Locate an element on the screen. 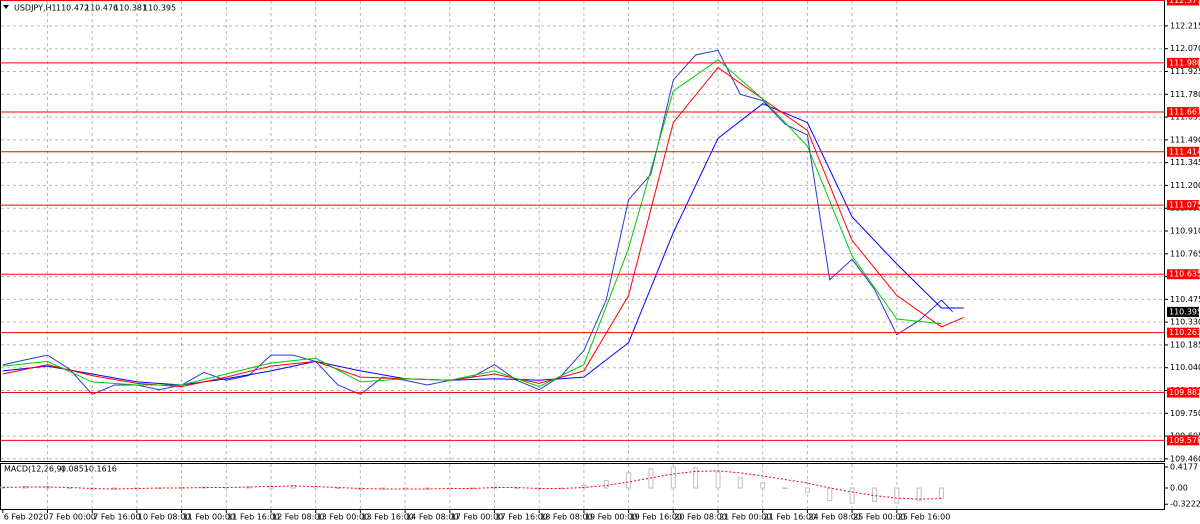 This screenshot has height=524, width=1200. level-label: 110.635 is located at coordinates (1184, 274).